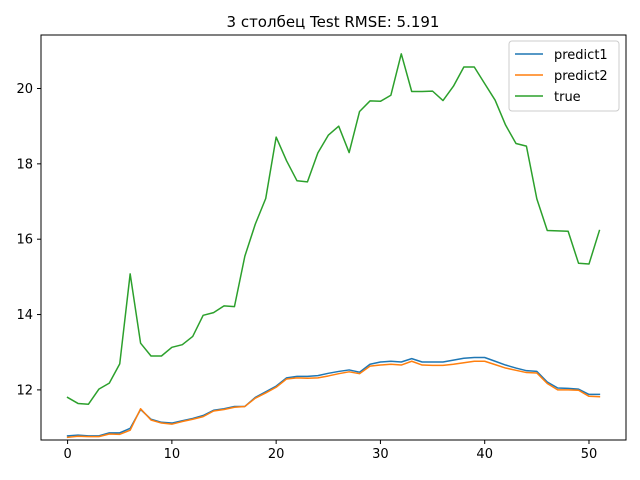 The height and width of the screenshot is (480, 640). Describe the element at coordinates (276, 454) in the screenshot. I see `x-tick-label: 20` at that location.